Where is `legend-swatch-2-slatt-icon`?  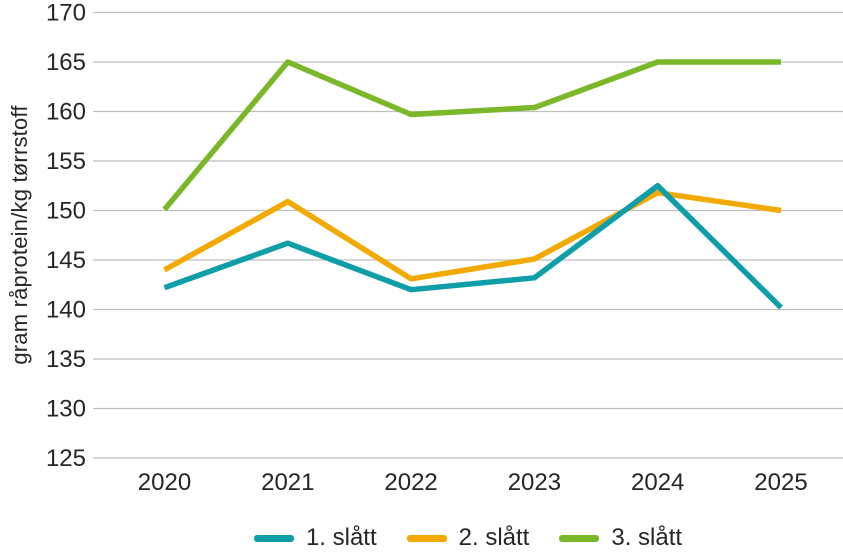 legend-swatch-2-slatt-icon is located at coordinates (426, 538).